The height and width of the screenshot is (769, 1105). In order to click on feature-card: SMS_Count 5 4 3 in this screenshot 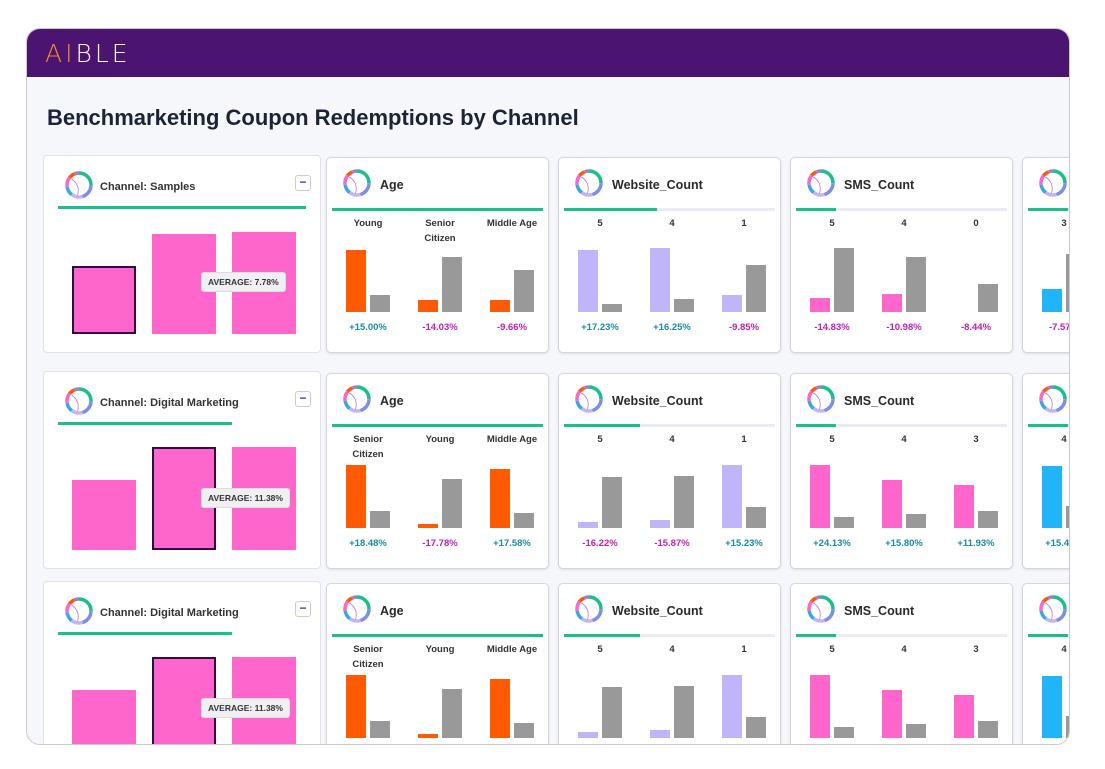, I will do `click(901, 663)`.